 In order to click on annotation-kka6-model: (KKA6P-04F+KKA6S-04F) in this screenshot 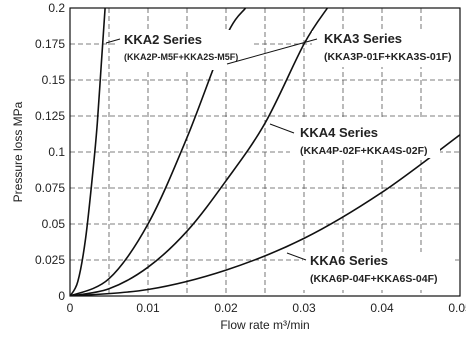, I will do `click(374, 279)`.